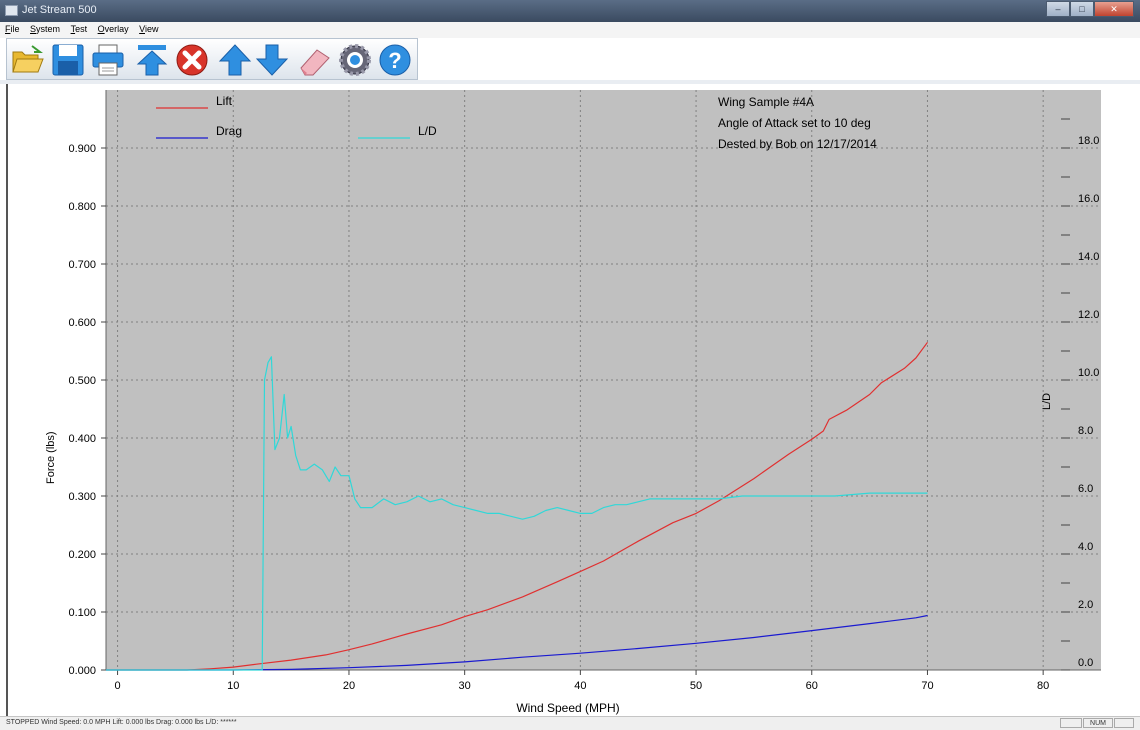 The height and width of the screenshot is (730, 1140). I want to click on menu-system-label: ystem, so click(48, 29).